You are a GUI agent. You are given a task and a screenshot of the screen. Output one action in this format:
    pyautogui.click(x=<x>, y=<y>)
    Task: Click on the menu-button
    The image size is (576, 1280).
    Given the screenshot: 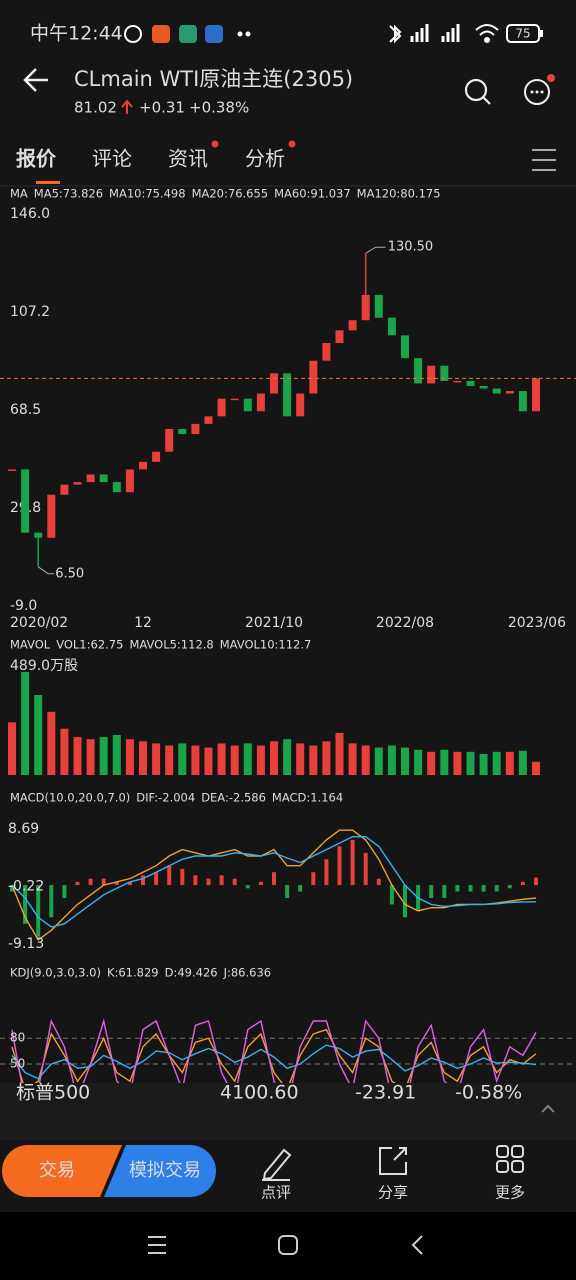 What is the action you would take?
    pyautogui.click(x=544, y=160)
    